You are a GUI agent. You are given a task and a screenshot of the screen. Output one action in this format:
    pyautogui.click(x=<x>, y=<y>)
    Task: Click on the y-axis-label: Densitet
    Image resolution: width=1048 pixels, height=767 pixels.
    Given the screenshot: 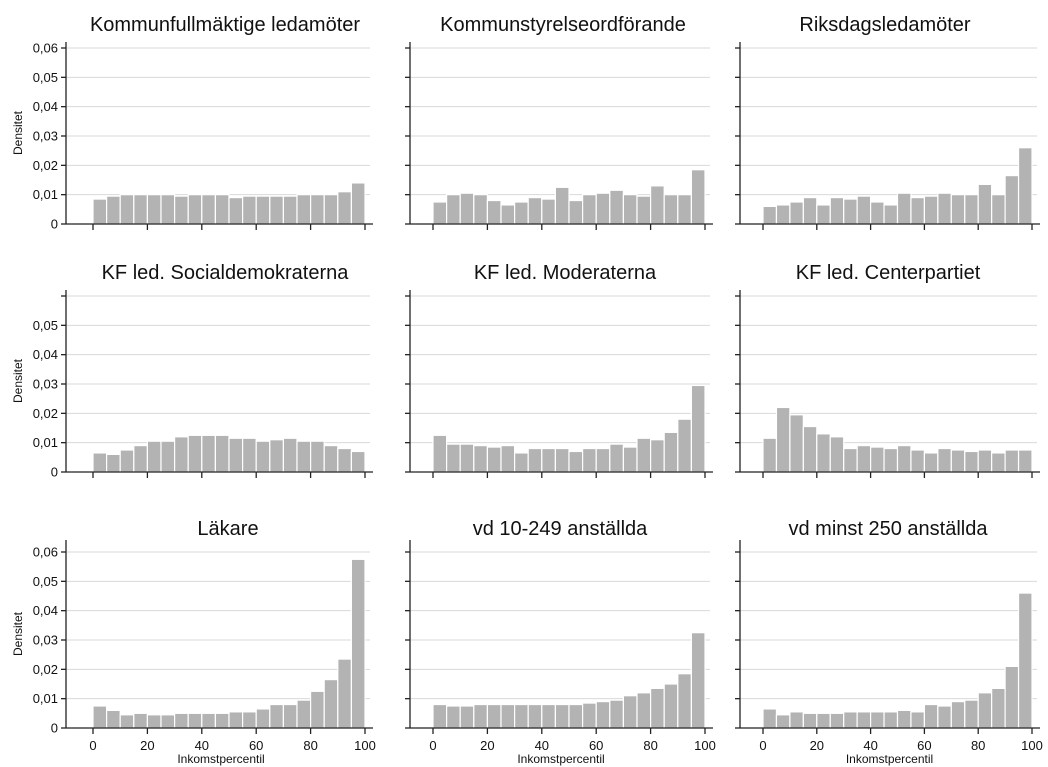 What is the action you would take?
    pyautogui.click(x=18, y=633)
    